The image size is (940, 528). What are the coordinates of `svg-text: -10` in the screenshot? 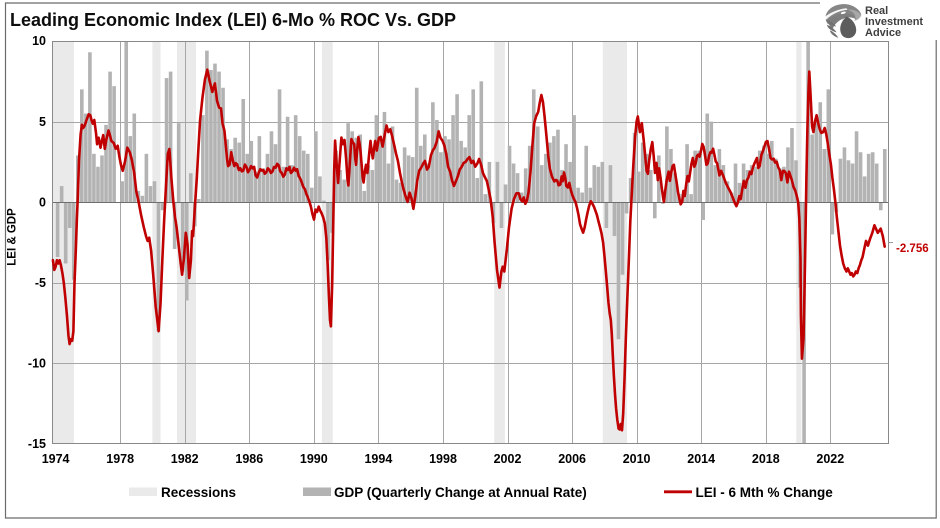 It's located at (37, 364).